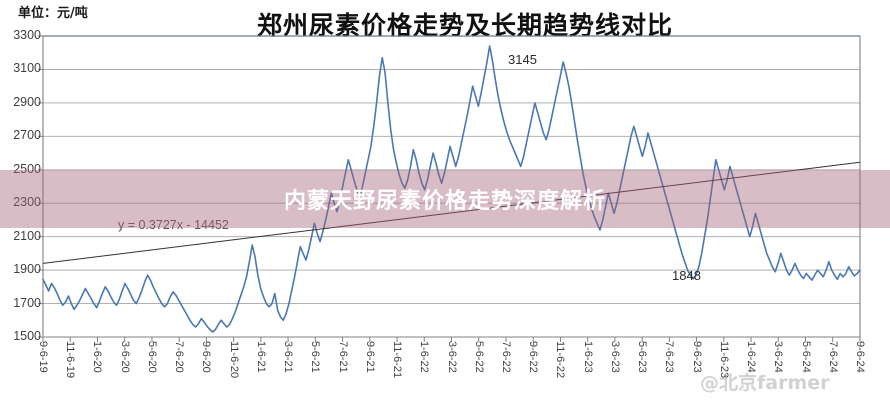 This screenshot has height=400, width=890. Describe the element at coordinates (27, 336) in the screenshot. I see `y-tick-label: 1500` at that location.